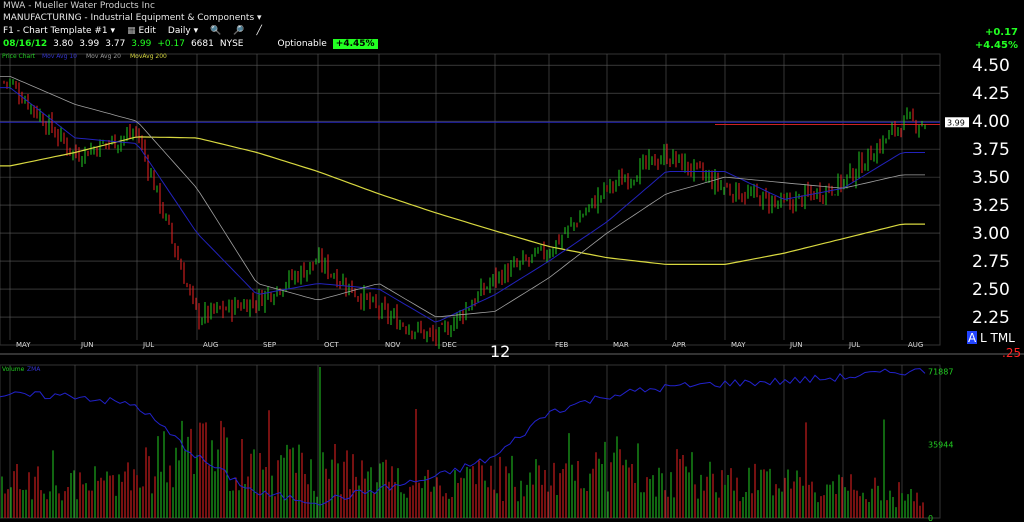 This screenshot has height=522, width=1024. What do you see at coordinates (63, 44) in the screenshot?
I see `quote-open: 3.80` at bounding box center [63, 44].